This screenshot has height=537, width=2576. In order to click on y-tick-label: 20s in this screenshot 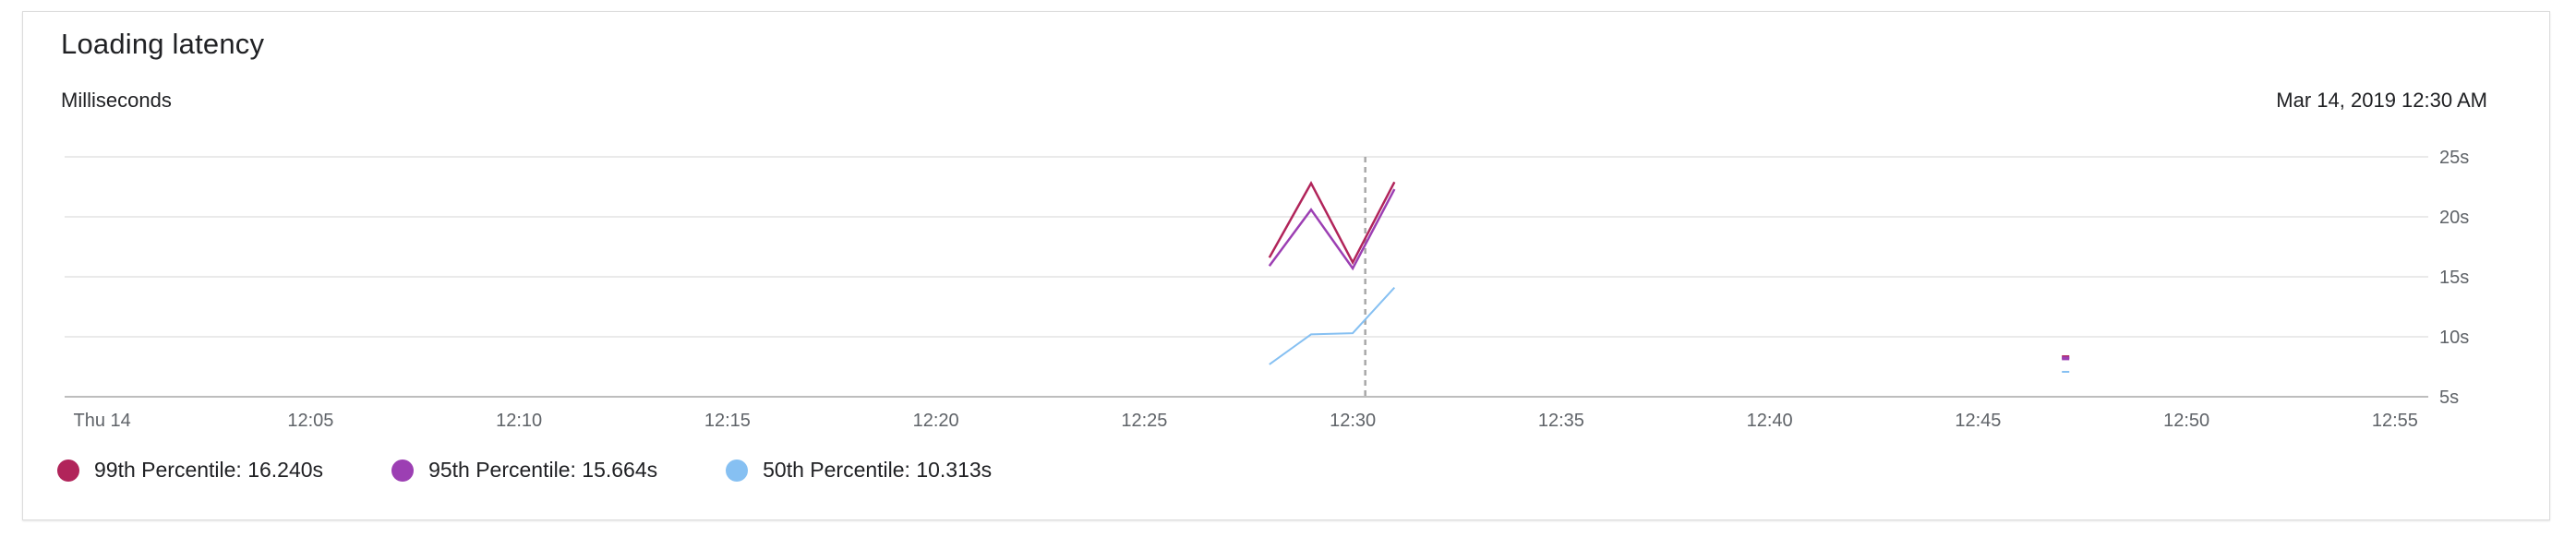, I will do `click(2454, 218)`.